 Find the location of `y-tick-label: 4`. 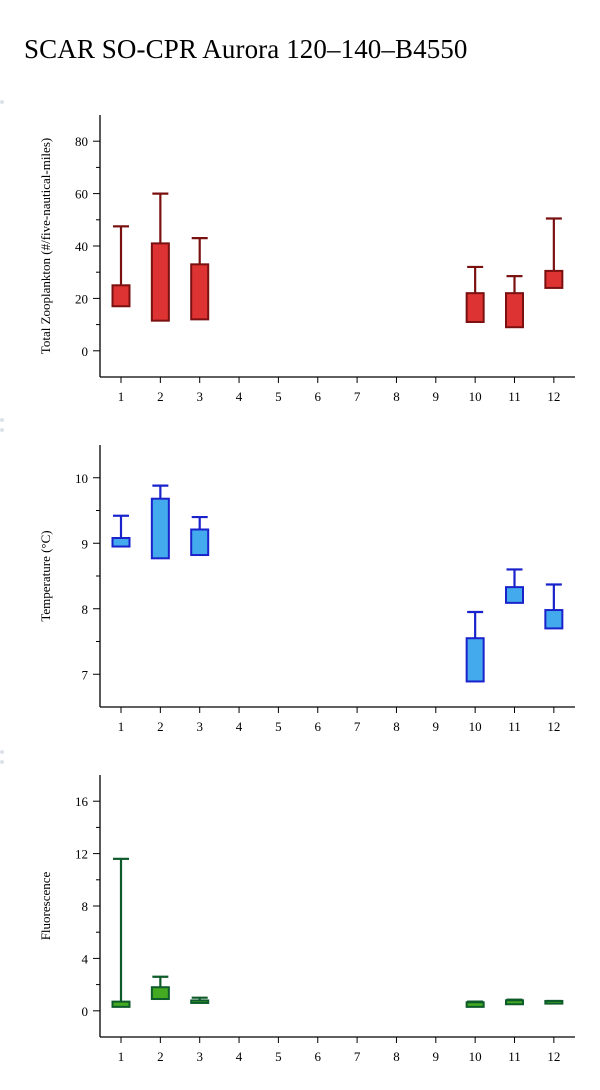

y-tick-label: 4 is located at coordinates (85, 958).